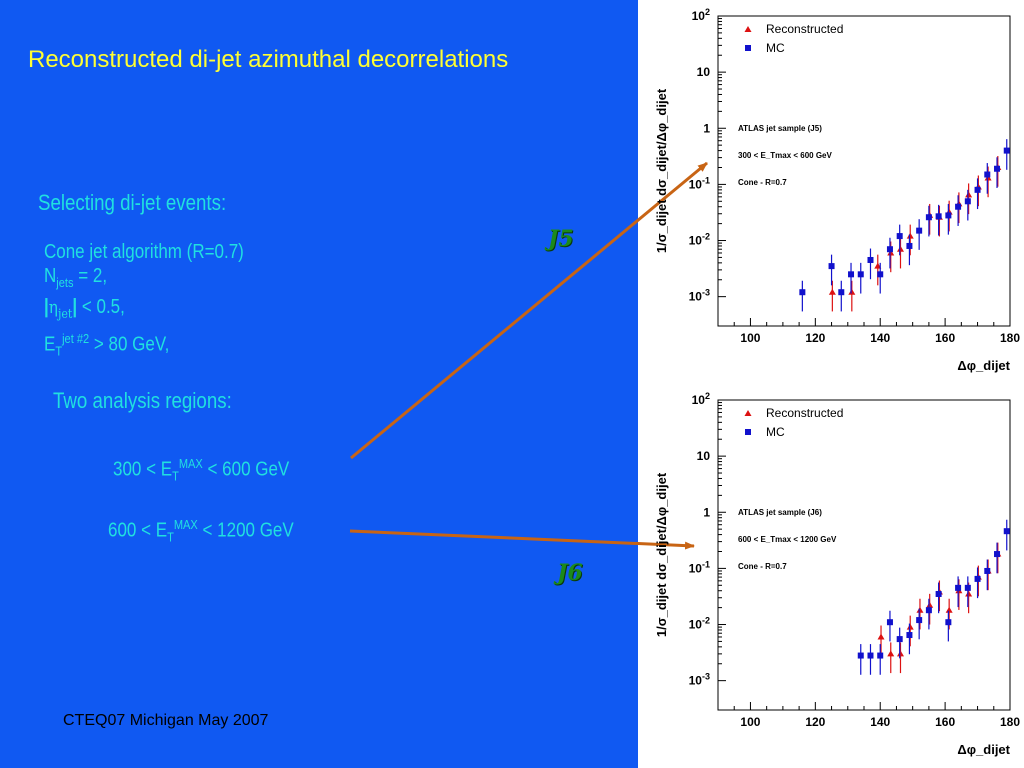  I want to click on legend-marker-reconstructed, so click(748, 29).